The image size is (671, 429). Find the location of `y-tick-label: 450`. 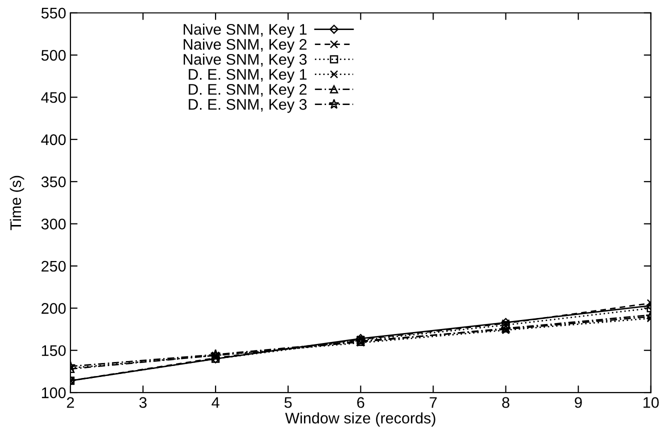

y-tick-label: 450 is located at coordinates (53, 97).